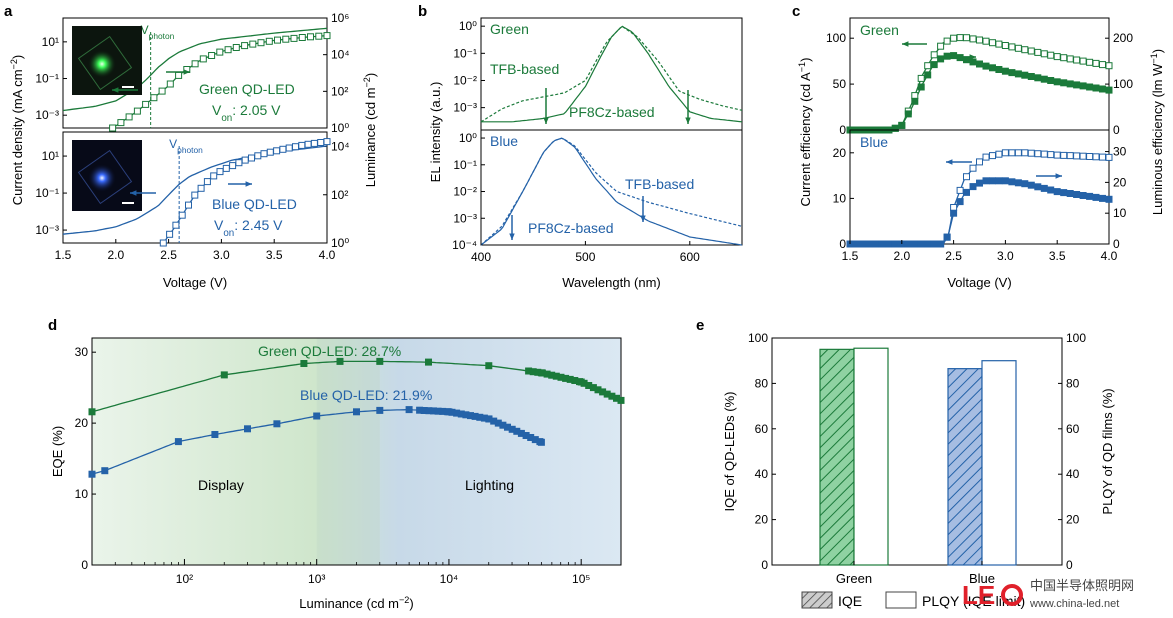  What do you see at coordinates (316, 579) in the screenshot?
I see `panel-d-x-tick-label: 10³` at bounding box center [316, 579].